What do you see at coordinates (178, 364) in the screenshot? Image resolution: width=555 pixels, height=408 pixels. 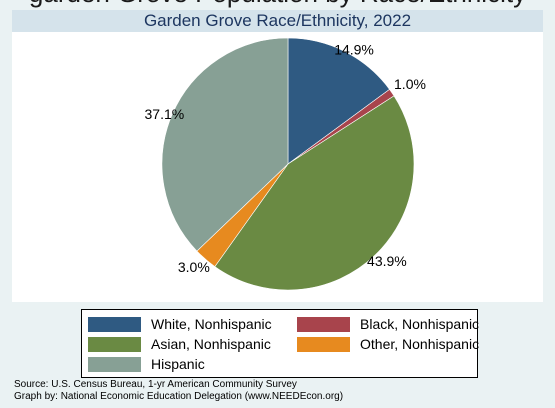 I see `legend-label-hispanic: Hispanic` at bounding box center [178, 364].